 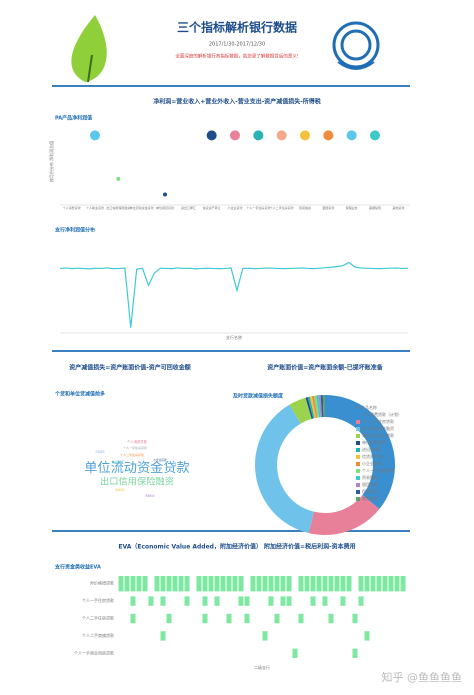 What do you see at coordinates (374, 456) in the screenshot?
I see `legend-label: 信贷资产转让` at bounding box center [374, 456].